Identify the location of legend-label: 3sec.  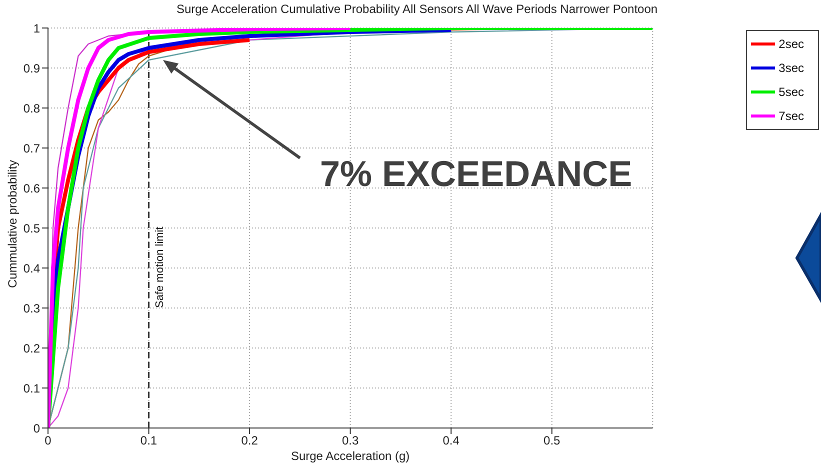
(791, 68).